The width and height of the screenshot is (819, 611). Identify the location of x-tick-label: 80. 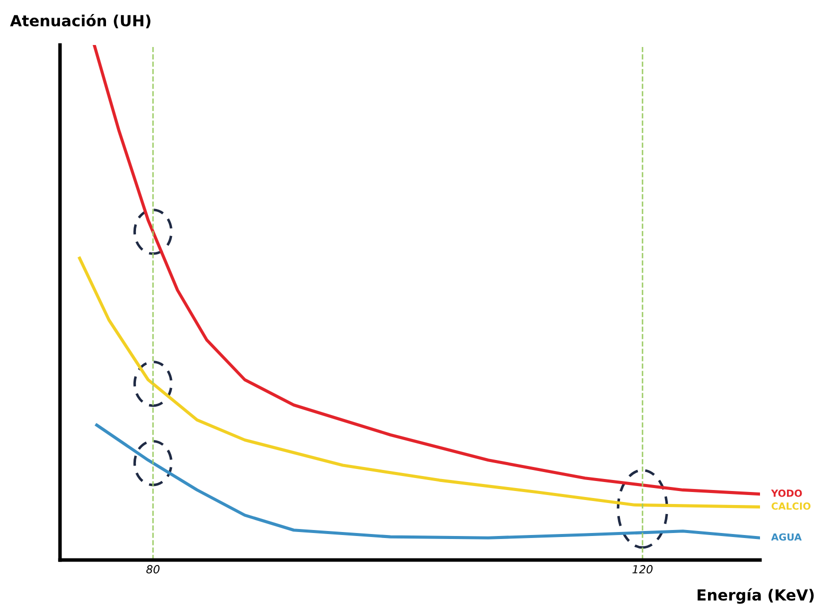
(153, 569).